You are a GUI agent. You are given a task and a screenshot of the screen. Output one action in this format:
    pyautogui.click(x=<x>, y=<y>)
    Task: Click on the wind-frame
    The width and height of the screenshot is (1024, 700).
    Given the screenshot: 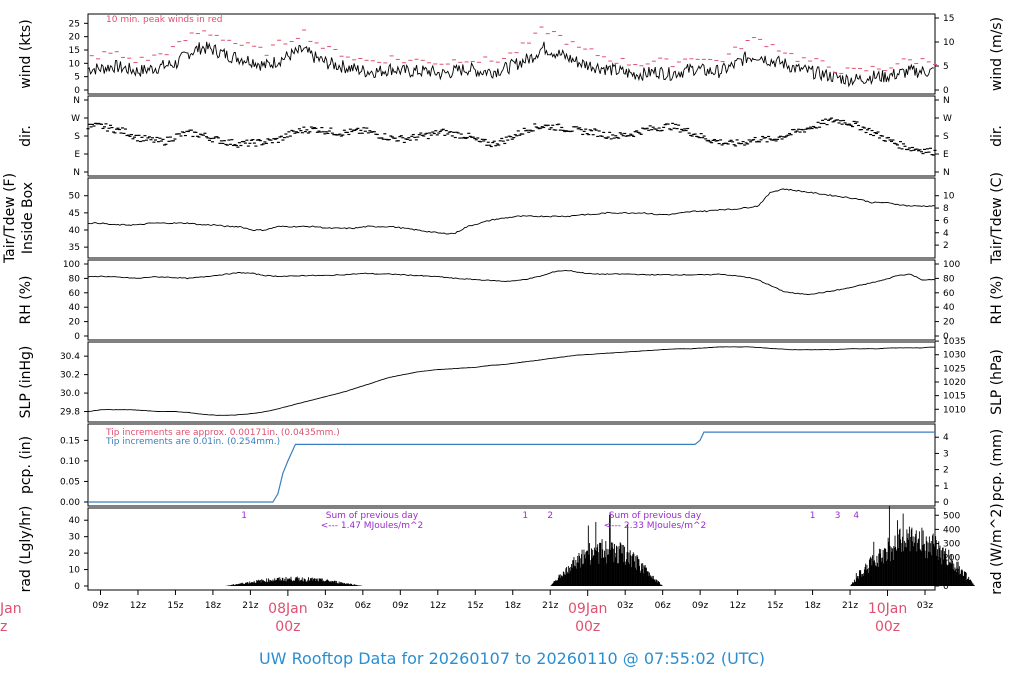 What is the action you would take?
    pyautogui.click(x=511, y=54)
    